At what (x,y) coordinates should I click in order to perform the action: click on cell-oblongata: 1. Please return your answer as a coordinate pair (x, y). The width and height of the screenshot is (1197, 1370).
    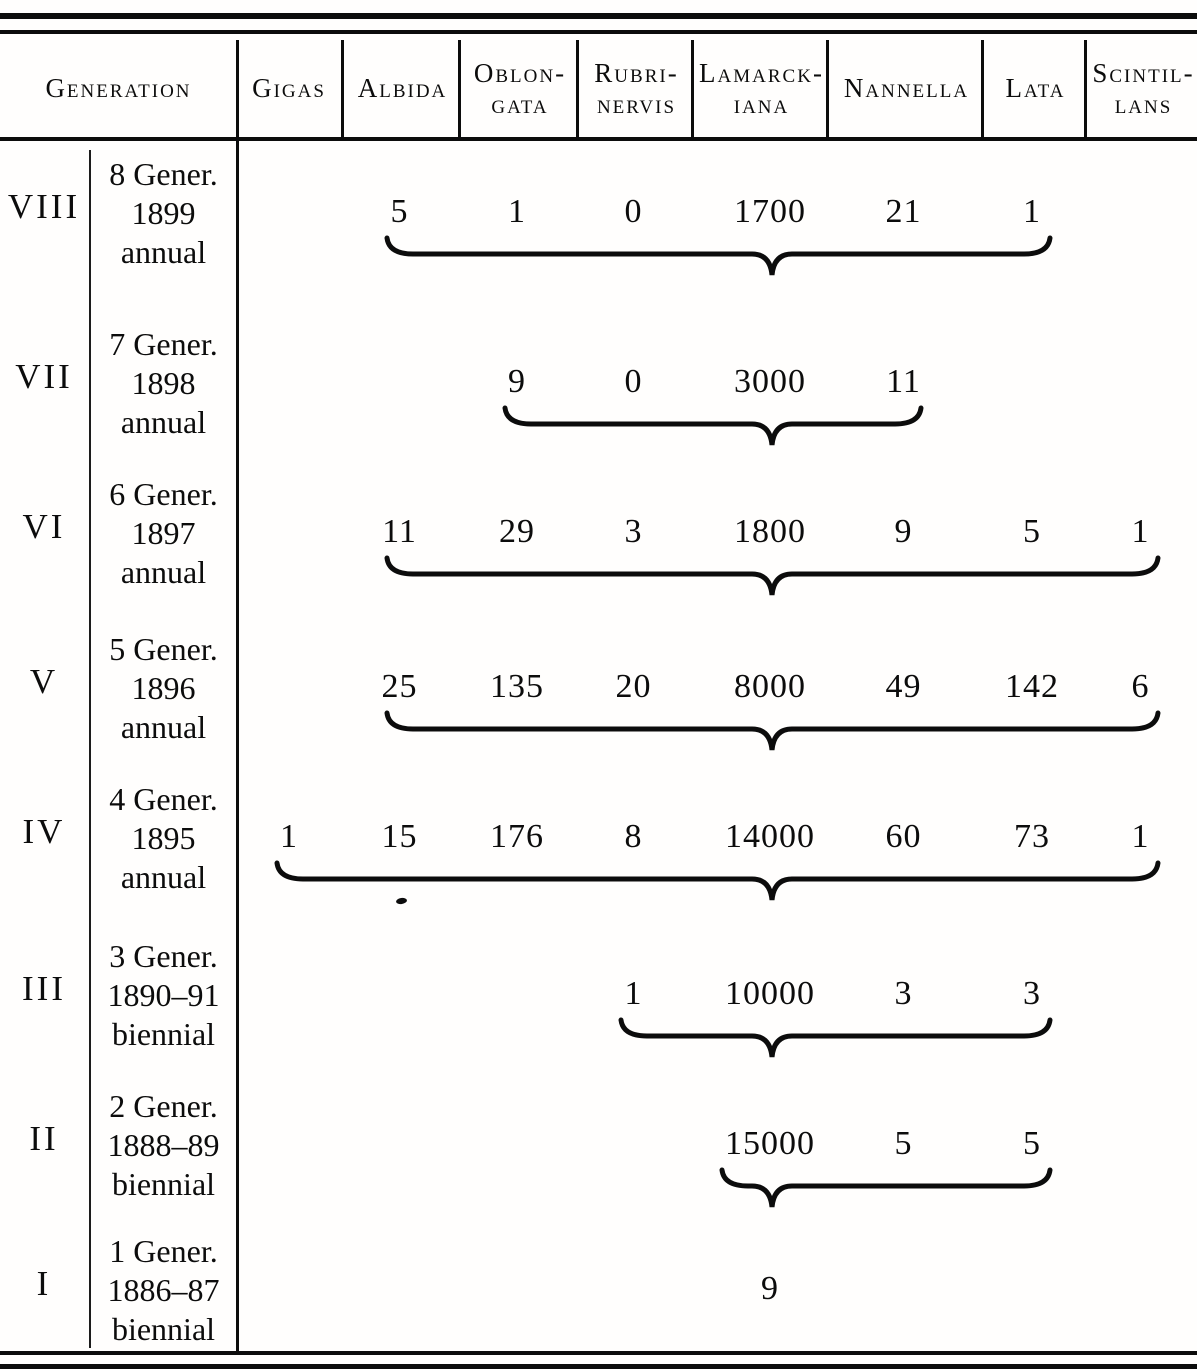
    Looking at the image, I should click on (517, 211).